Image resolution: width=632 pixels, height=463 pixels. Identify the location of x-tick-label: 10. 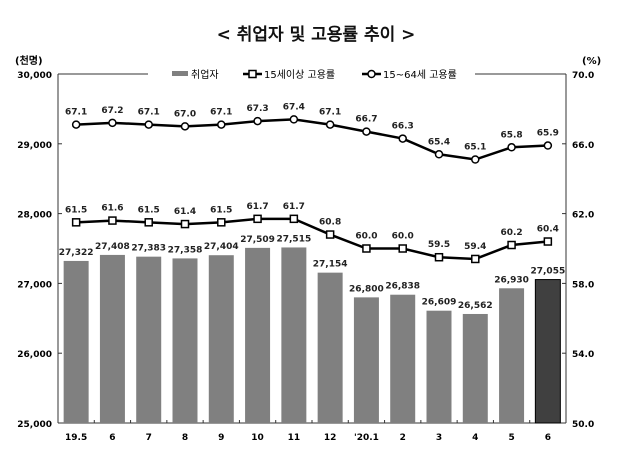
(257, 438).